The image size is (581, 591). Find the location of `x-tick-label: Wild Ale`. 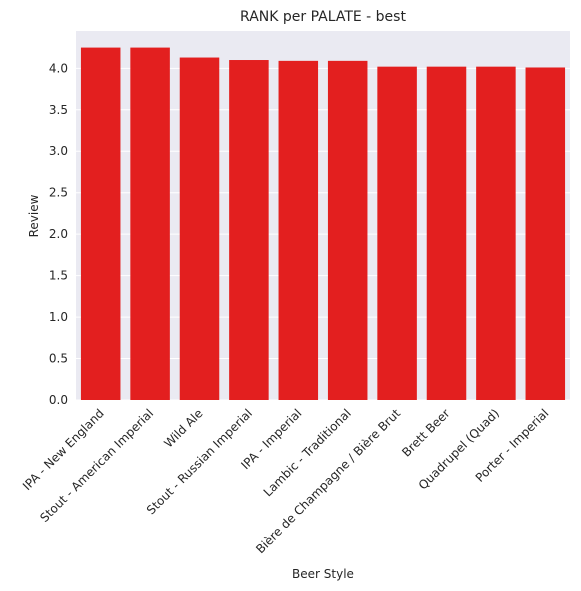

x-tick-label: Wild Ale is located at coordinates (183, 428).